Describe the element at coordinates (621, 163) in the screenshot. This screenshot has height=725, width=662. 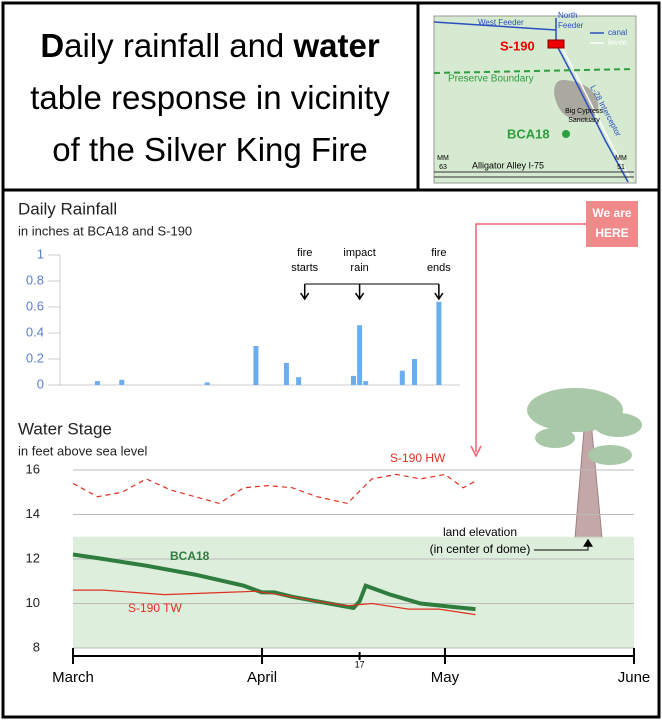
I see `map-label: MM 51` at that location.